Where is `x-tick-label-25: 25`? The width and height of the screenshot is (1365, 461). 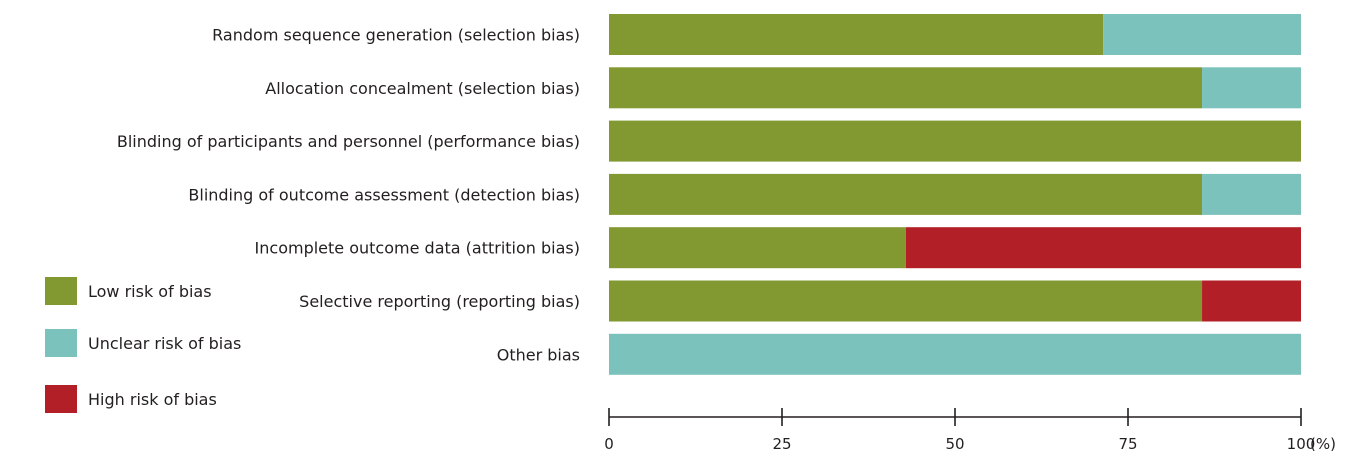 x-tick-label-25: 25 is located at coordinates (781, 444).